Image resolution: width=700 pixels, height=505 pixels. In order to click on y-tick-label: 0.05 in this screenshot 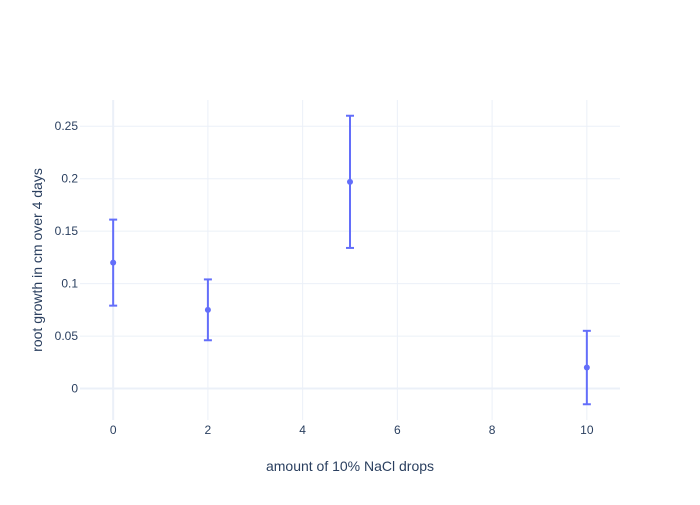, I will do `click(67, 336)`.